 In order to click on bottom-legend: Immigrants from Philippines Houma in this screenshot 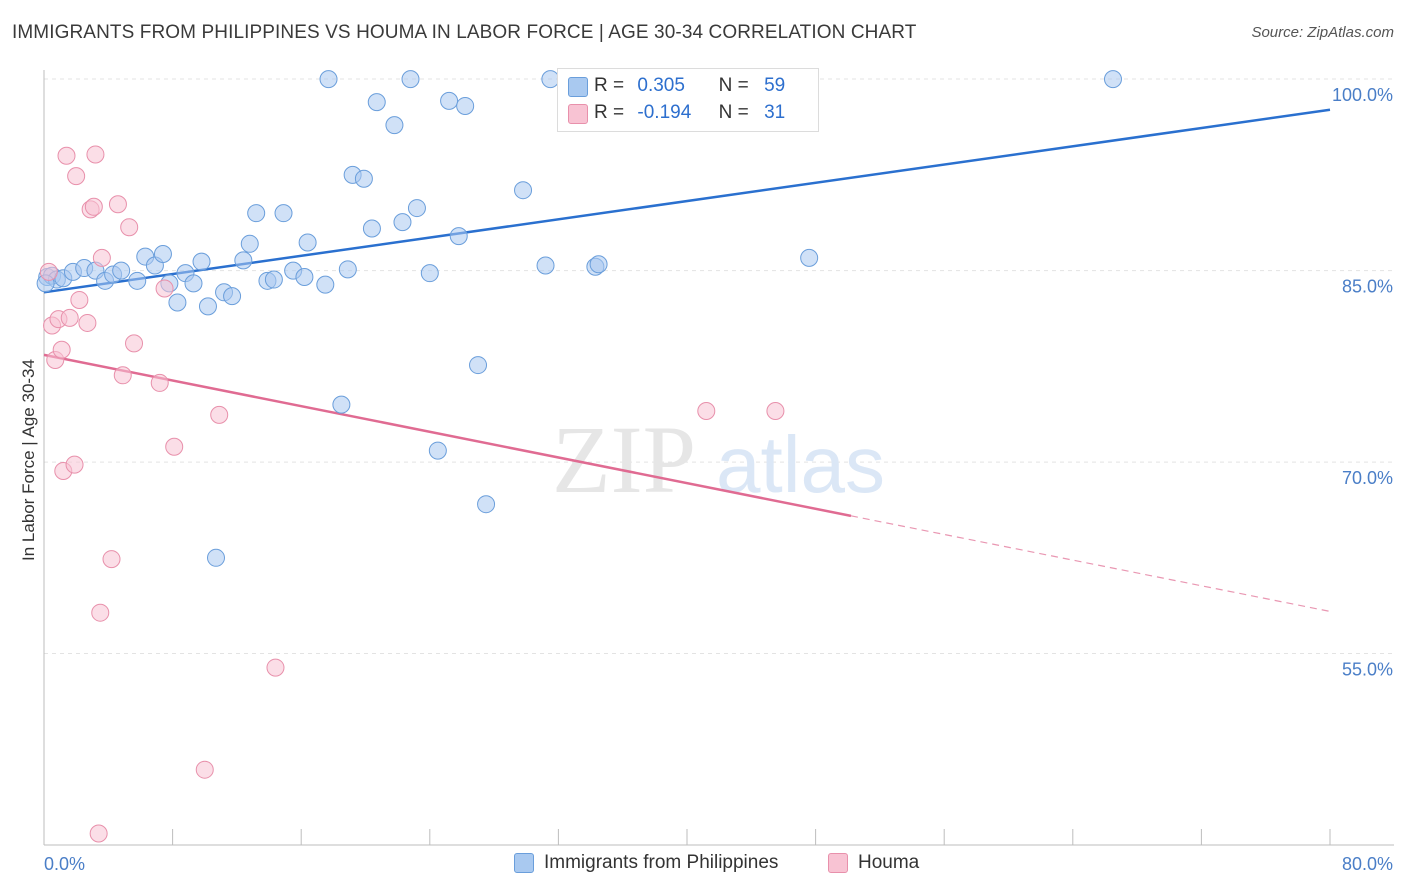, I will do `click(703, 865)`.